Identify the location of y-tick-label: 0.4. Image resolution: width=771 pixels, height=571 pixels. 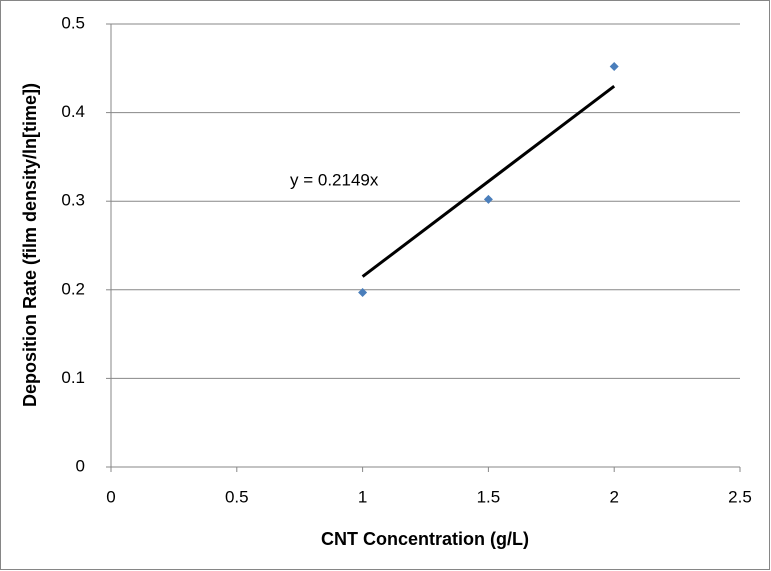
(73, 111).